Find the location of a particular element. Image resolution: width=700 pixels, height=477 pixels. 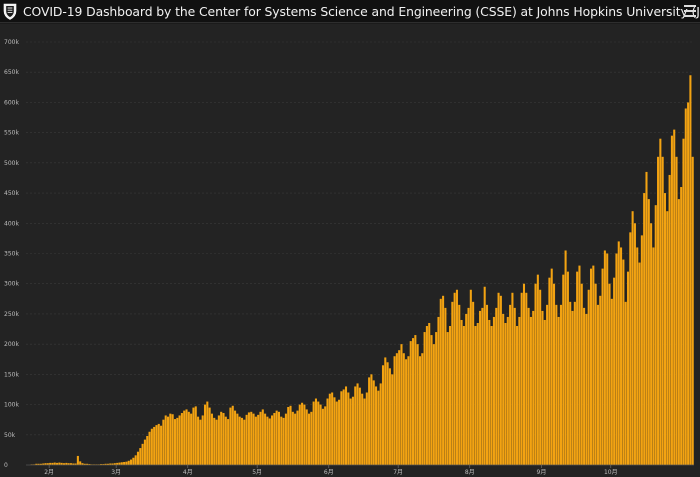

y-tick-label: 400k is located at coordinates (11, 223).